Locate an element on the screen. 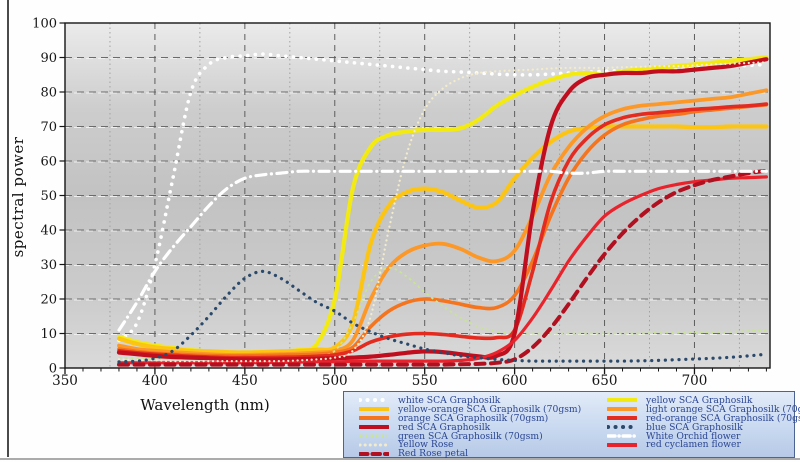 The image size is (800, 462). legend-label: Red Rose petal is located at coordinates (433, 454).